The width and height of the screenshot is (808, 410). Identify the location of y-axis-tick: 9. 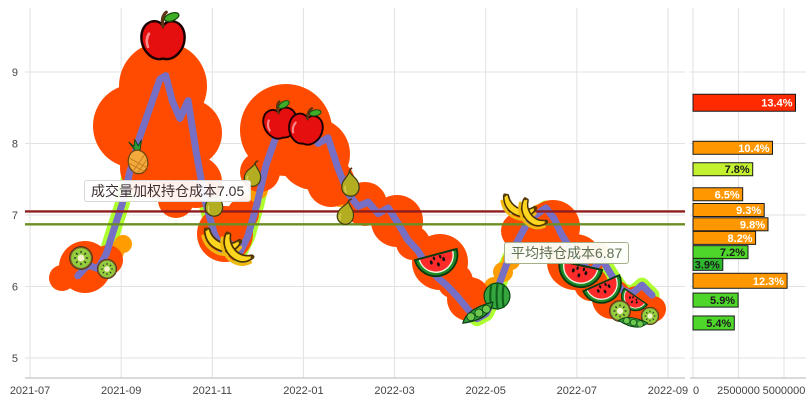
(15, 73).